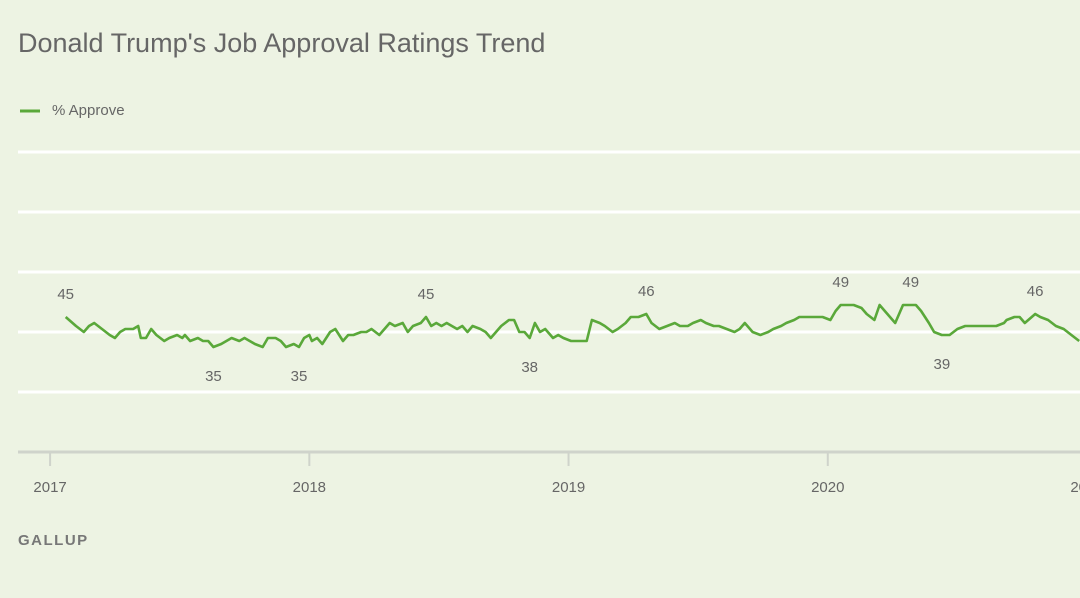 The width and height of the screenshot is (1080, 598). I want to click on value-label: 39, so click(941, 364).